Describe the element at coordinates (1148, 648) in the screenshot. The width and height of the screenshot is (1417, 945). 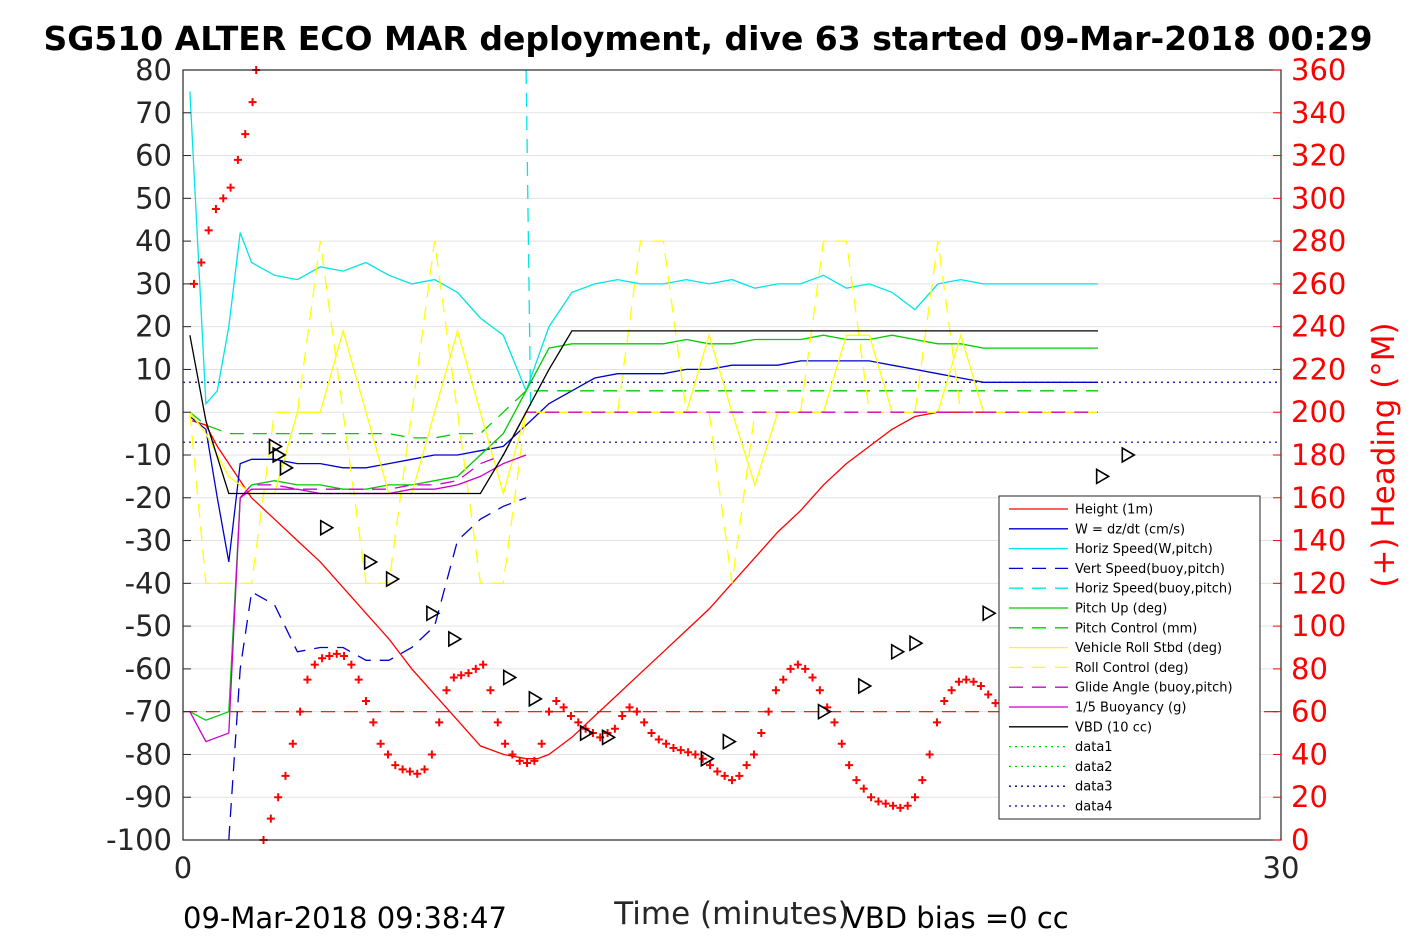
I see `legend-label: Vehicle Roll Stbd (deg)` at that location.